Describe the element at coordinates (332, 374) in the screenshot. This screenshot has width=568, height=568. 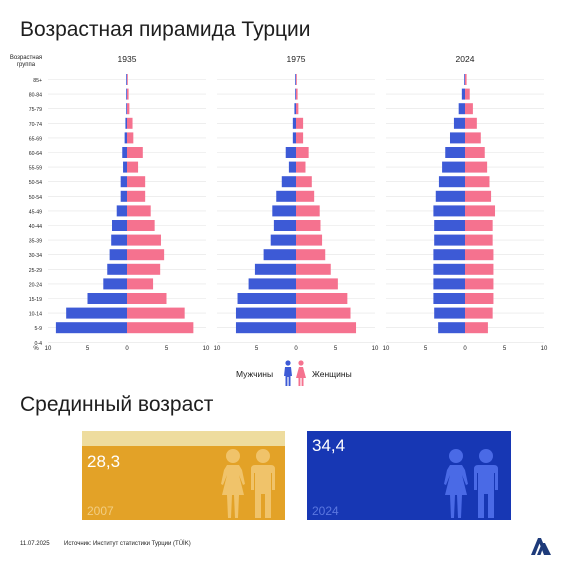
I see `legend-women-label: Женщины` at that location.